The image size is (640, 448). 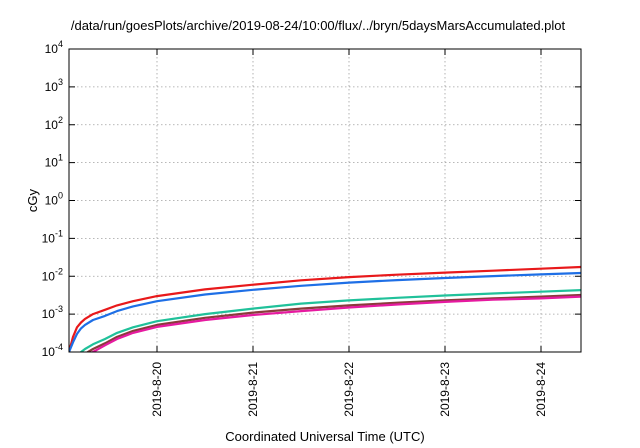 What do you see at coordinates (324, 436) in the screenshot?
I see `x-axis-label: Coordinated Universal Time (UTC)` at bounding box center [324, 436].